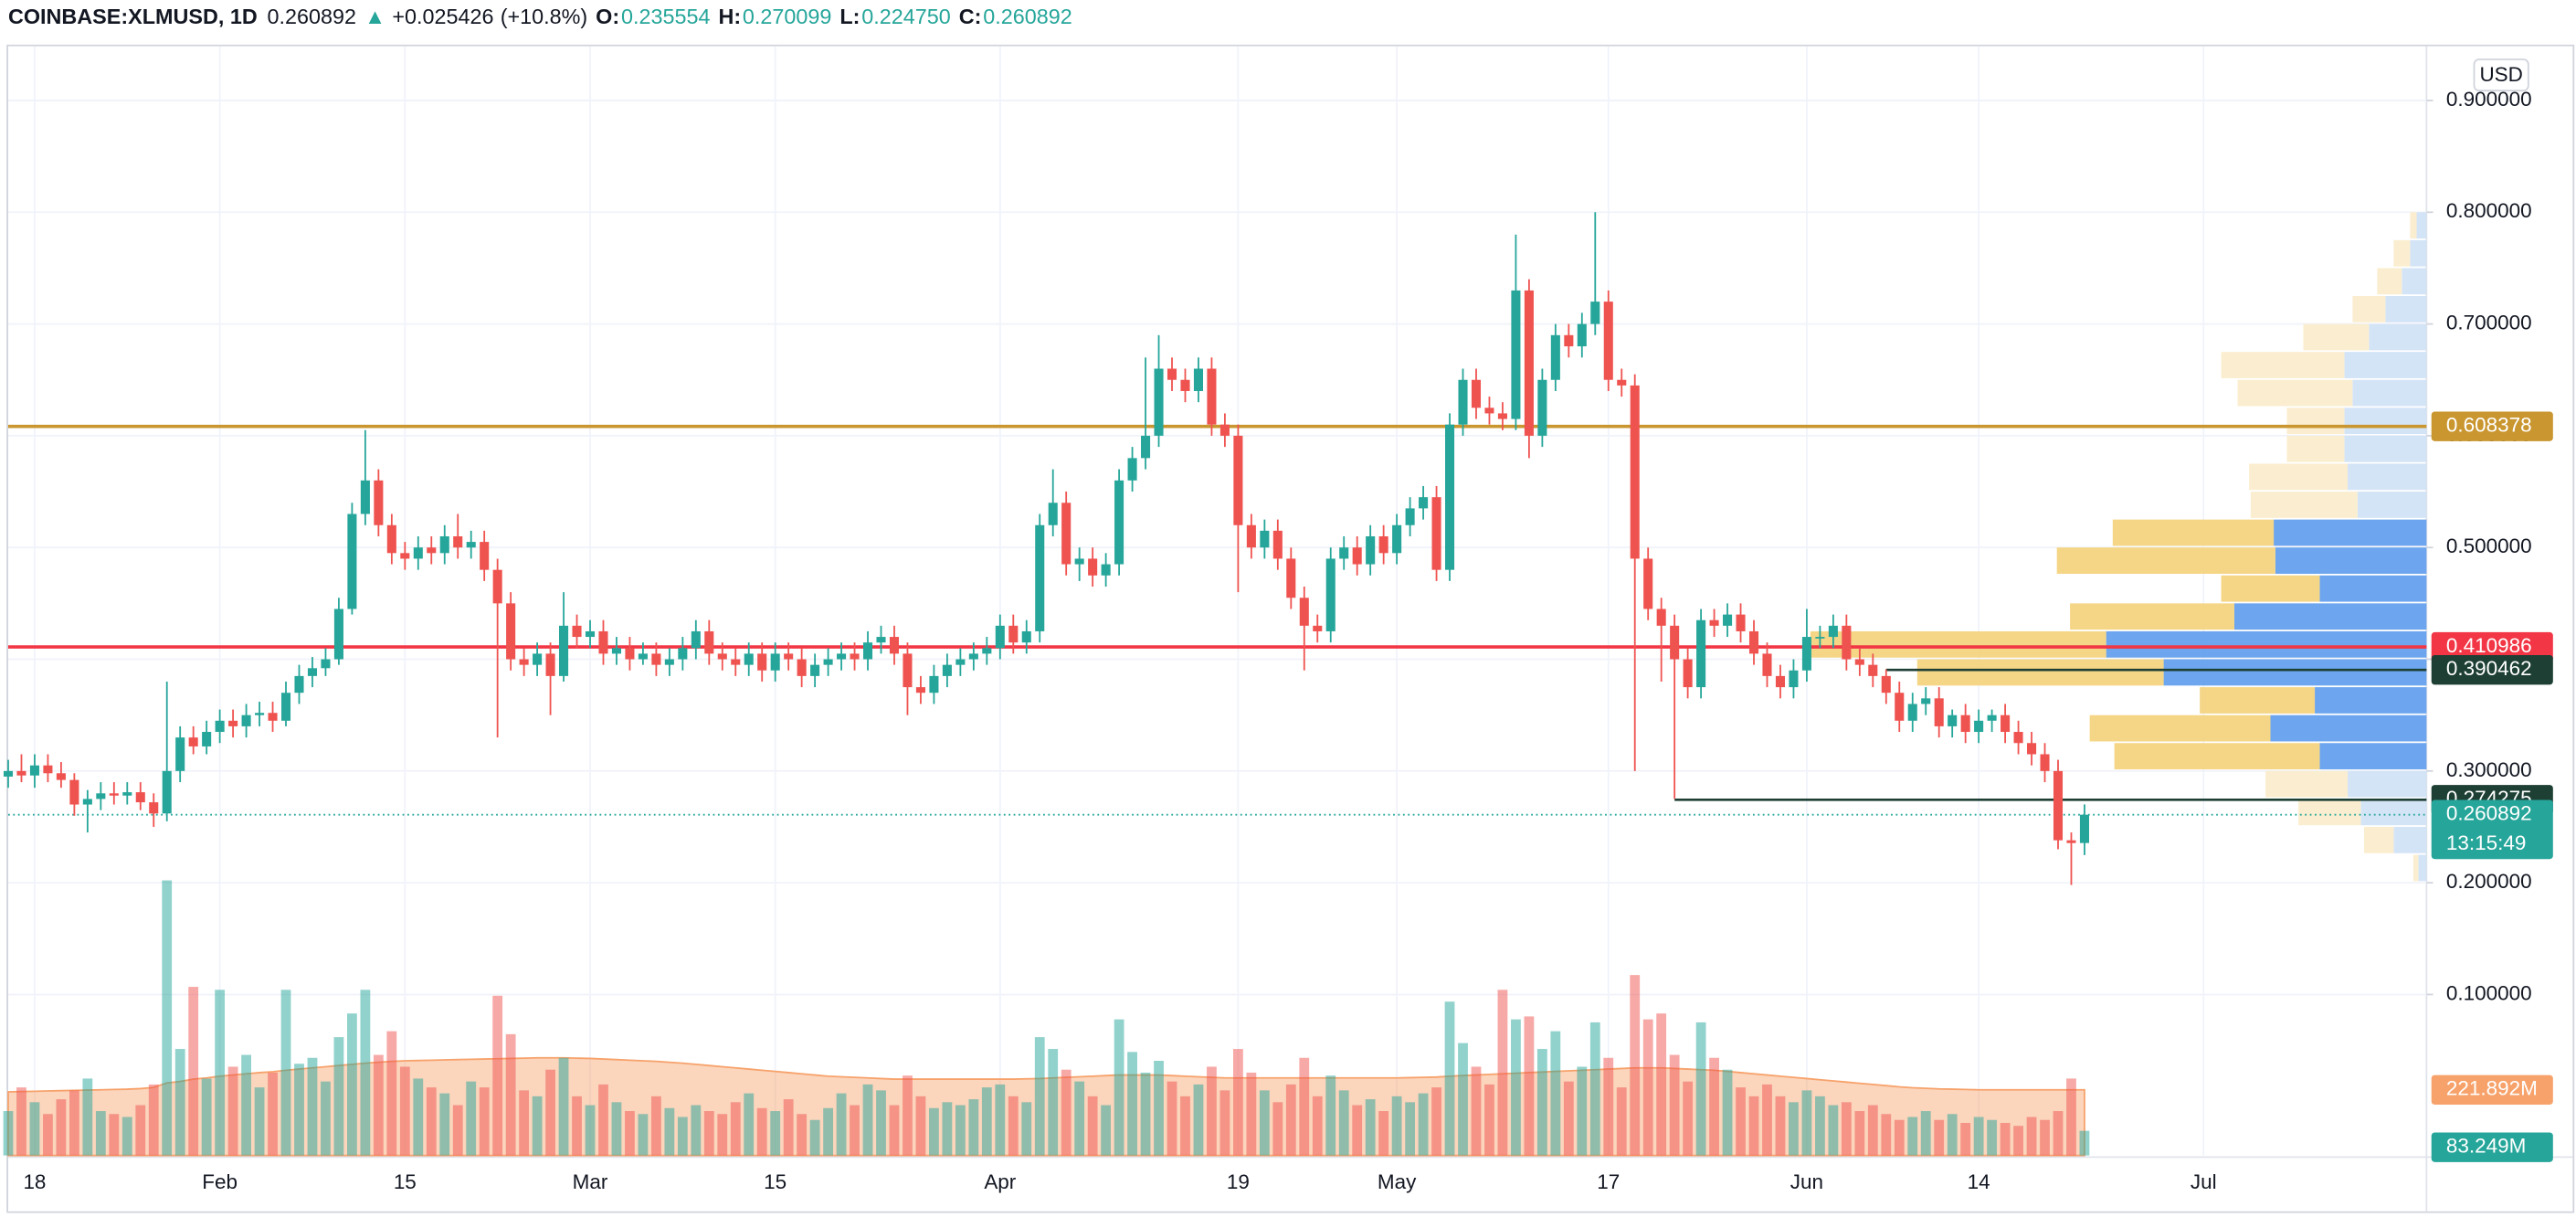 Image resolution: width=2576 pixels, height=1228 pixels. I want to click on currency-button, so click(2501, 75).